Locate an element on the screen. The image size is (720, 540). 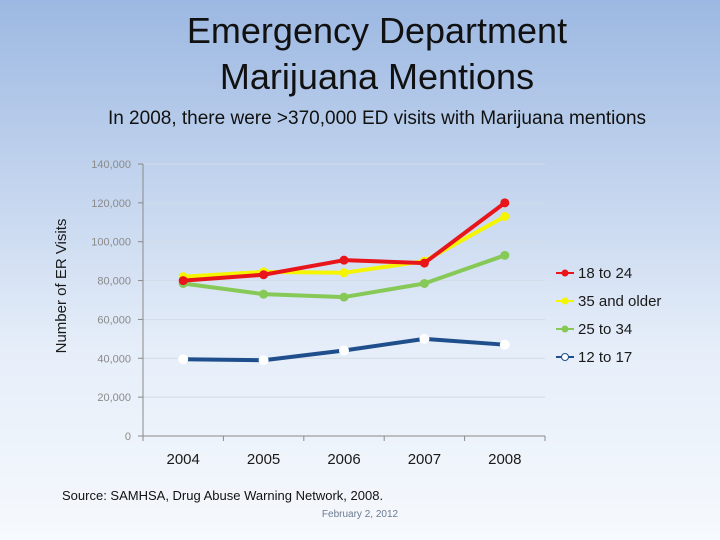
series-line is located at coordinates (344, 246).